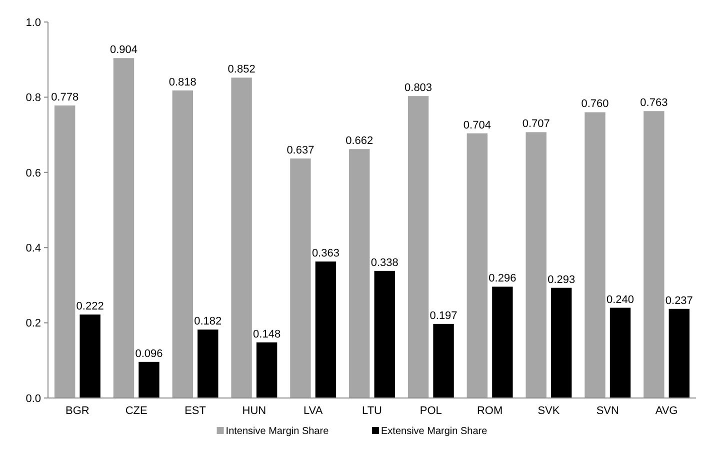 This screenshot has height=457, width=722. I want to click on x-tick-label: HUN, so click(254, 411).